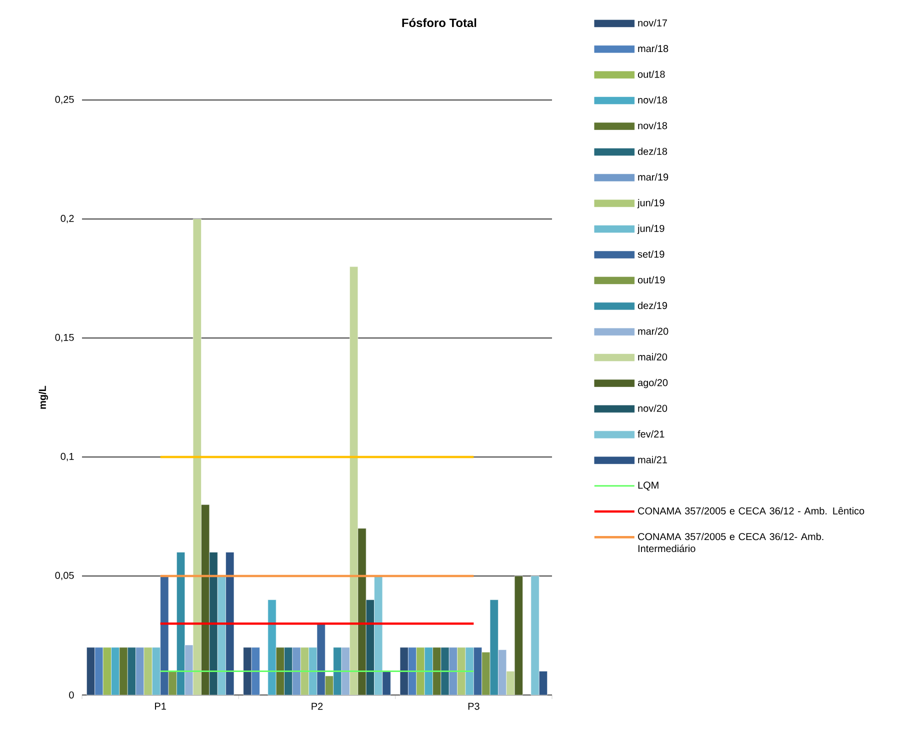 The width and height of the screenshot is (900, 733). Describe the element at coordinates (67, 219) in the screenshot. I see `y-tick-label: 0,2` at that location.